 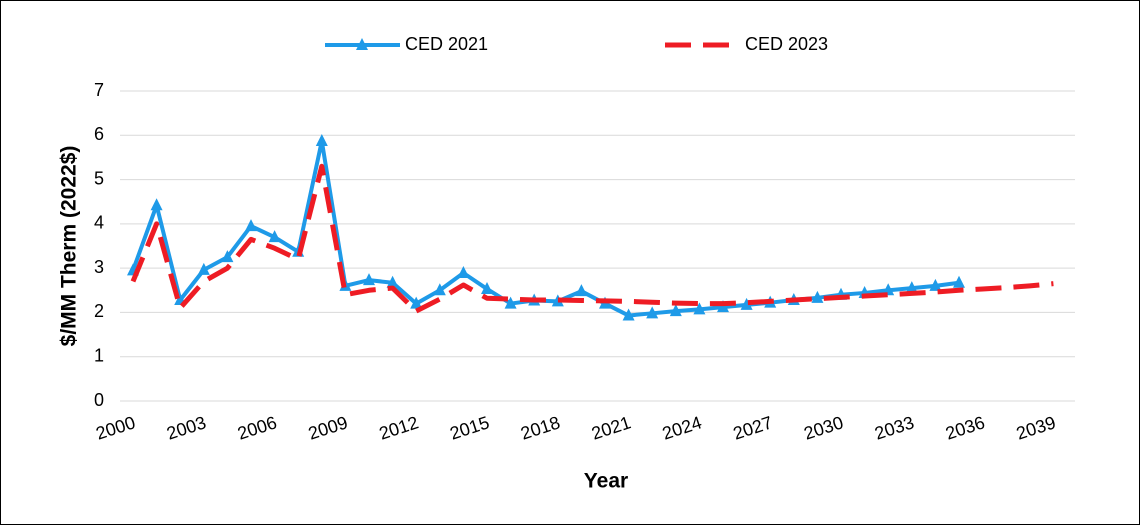 What do you see at coordinates (69, 246) in the screenshot?
I see `y-axis-title: $/MM Therm (2022$)` at bounding box center [69, 246].